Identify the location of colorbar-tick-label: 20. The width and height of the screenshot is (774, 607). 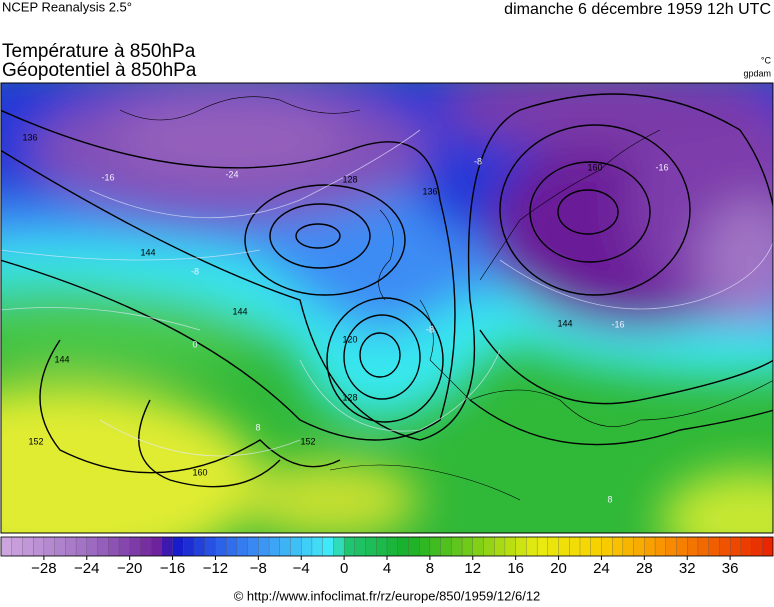
(558, 568).